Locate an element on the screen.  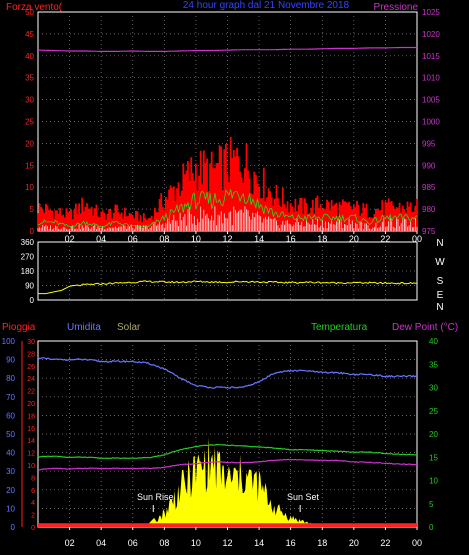
pressure-y-tick-label: 980 is located at coordinates (429, 209).